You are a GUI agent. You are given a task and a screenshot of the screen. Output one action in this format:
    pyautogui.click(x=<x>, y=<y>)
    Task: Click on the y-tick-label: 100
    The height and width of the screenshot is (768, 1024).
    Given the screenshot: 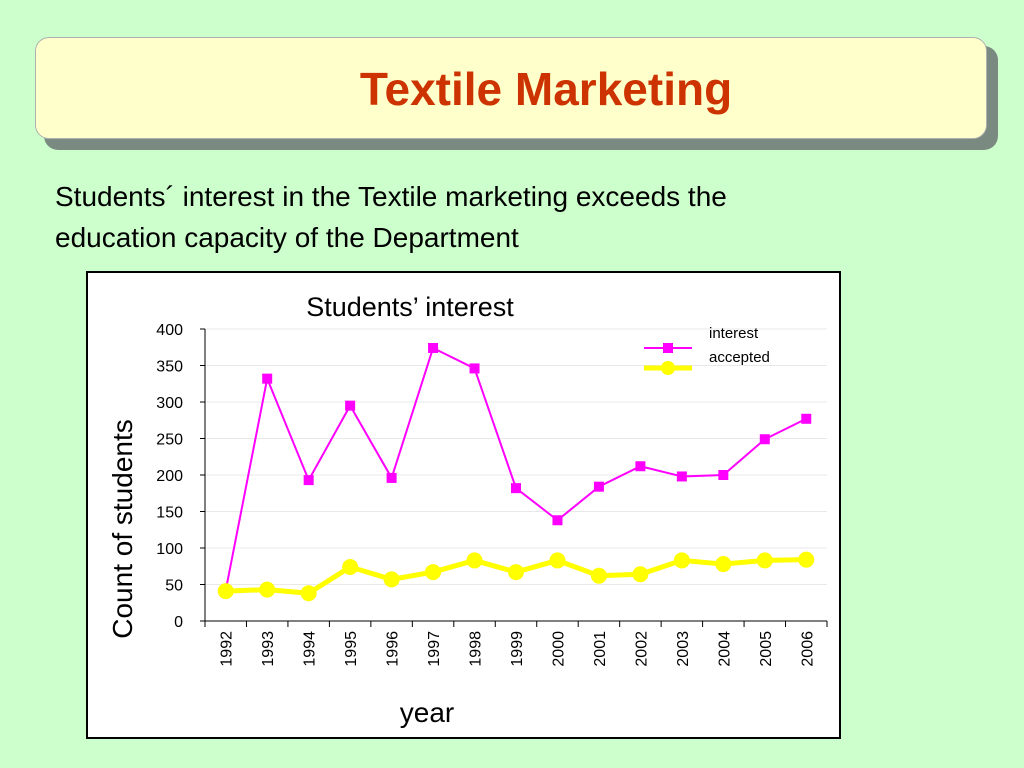 What is the action you would take?
    pyautogui.click(x=169, y=549)
    